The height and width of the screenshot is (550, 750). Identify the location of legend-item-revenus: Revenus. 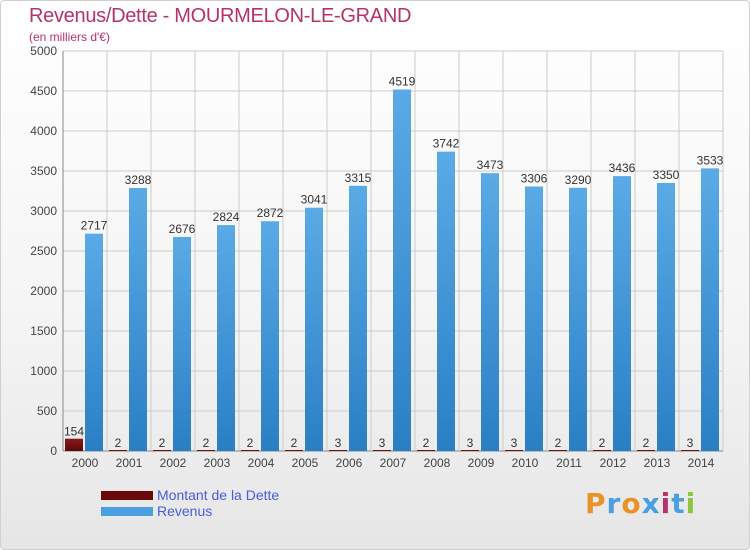
(190, 511).